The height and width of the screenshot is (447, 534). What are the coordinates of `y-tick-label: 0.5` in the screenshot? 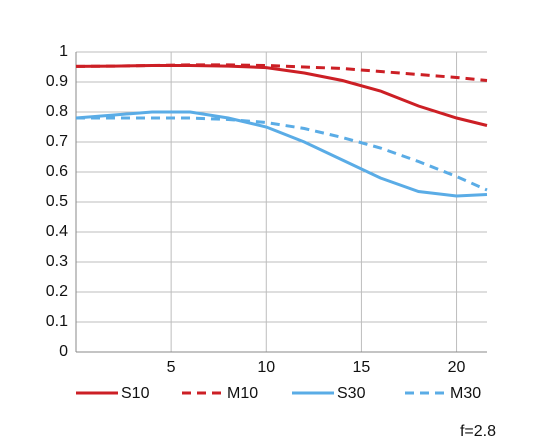 It's located at (57, 201).